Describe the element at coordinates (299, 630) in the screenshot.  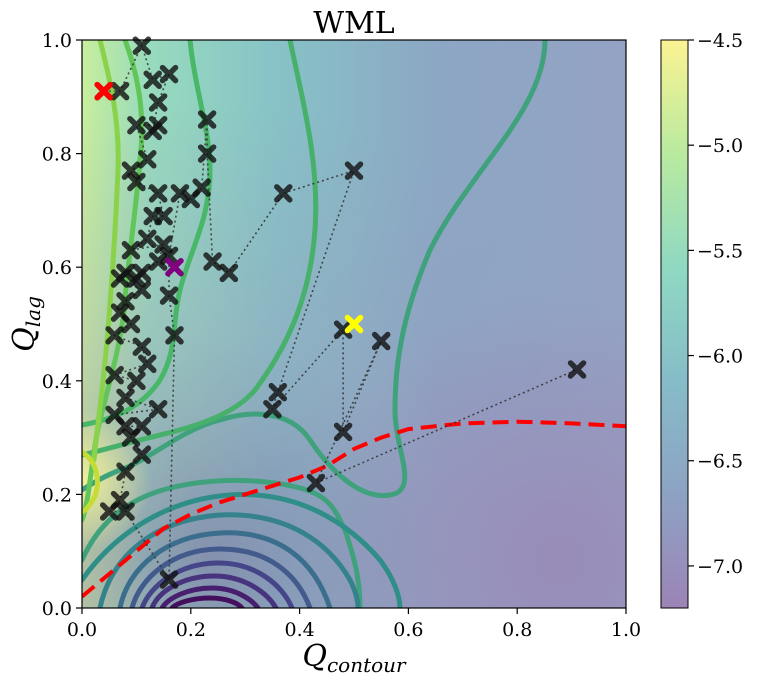
I see `x-tick-label: 0.4` at that location.